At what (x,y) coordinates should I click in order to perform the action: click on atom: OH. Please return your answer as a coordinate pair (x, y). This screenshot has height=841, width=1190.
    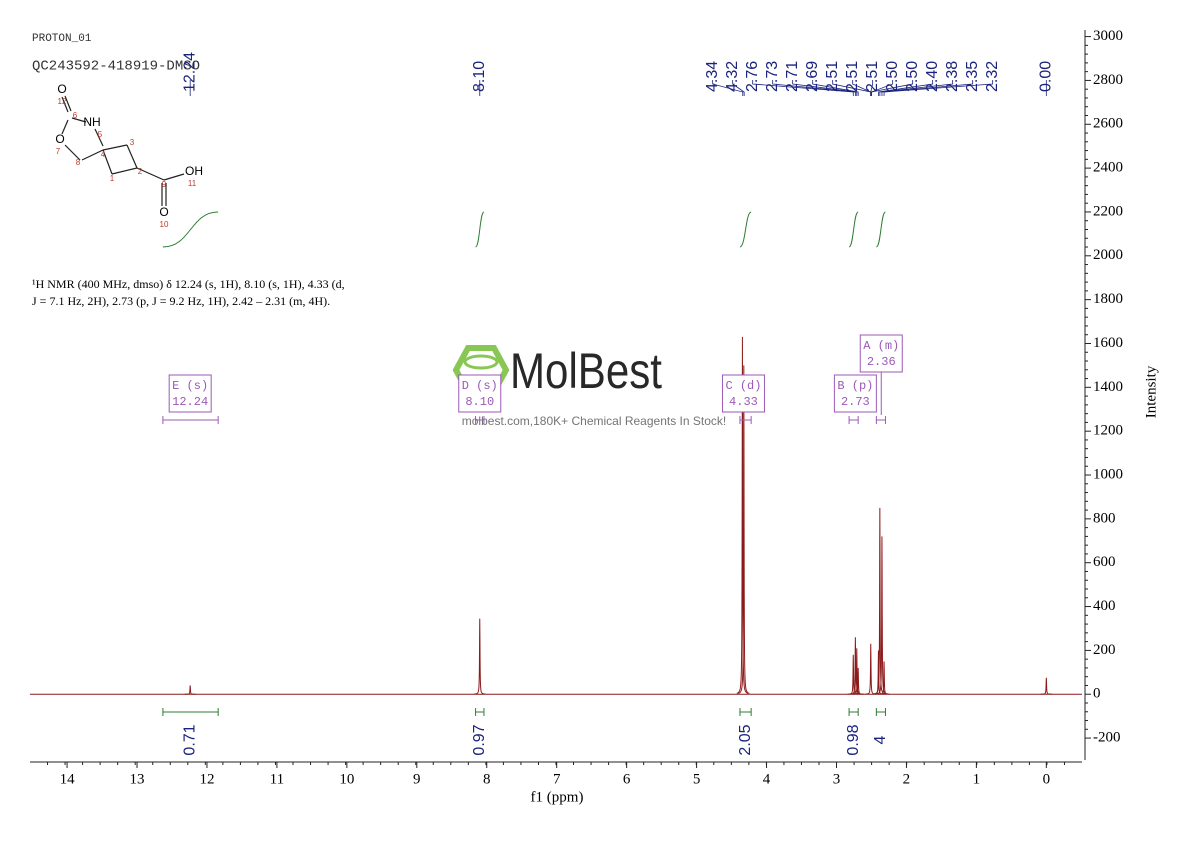
    Looking at the image, I should click on (194, 171).